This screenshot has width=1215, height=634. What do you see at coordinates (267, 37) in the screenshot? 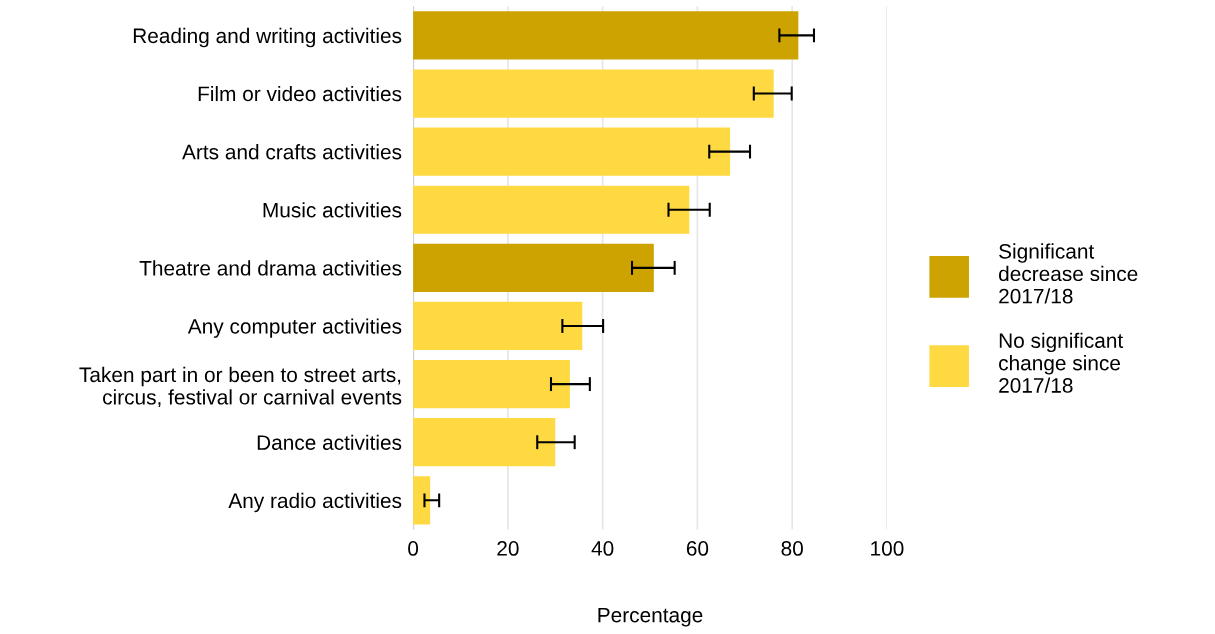
I see `y-tick-label: Reading and writing activities` at bounding box center [267, 37].